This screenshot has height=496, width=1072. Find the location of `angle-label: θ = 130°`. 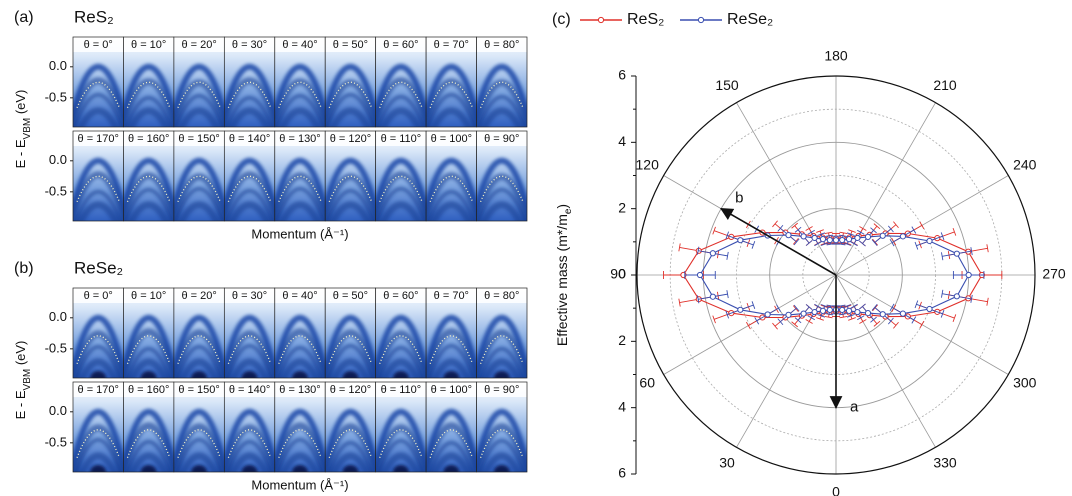

angle-label: θ = 130° is located at coordinates (299, 390).